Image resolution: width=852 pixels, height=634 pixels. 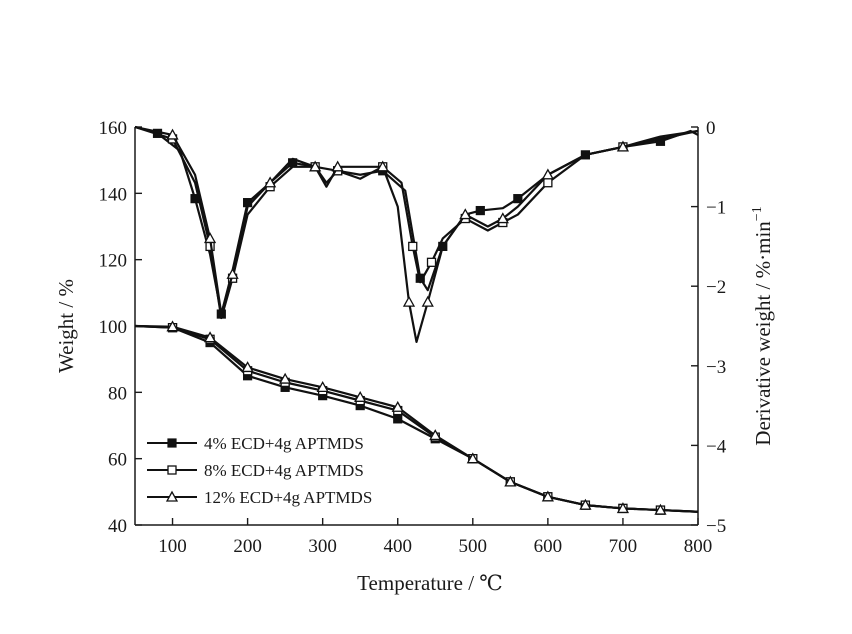 What do you see at coordinates (623, 546) in the screenshot?
I see `x-tick-label: 700` at bounding box center [623, 546].